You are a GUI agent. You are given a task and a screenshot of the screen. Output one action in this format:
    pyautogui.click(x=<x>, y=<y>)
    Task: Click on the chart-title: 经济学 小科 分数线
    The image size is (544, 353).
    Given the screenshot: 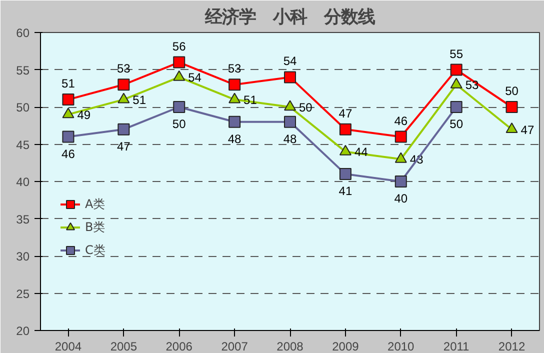 What is the action you would take?
    pyautogui.click(x=289, y=18)
    